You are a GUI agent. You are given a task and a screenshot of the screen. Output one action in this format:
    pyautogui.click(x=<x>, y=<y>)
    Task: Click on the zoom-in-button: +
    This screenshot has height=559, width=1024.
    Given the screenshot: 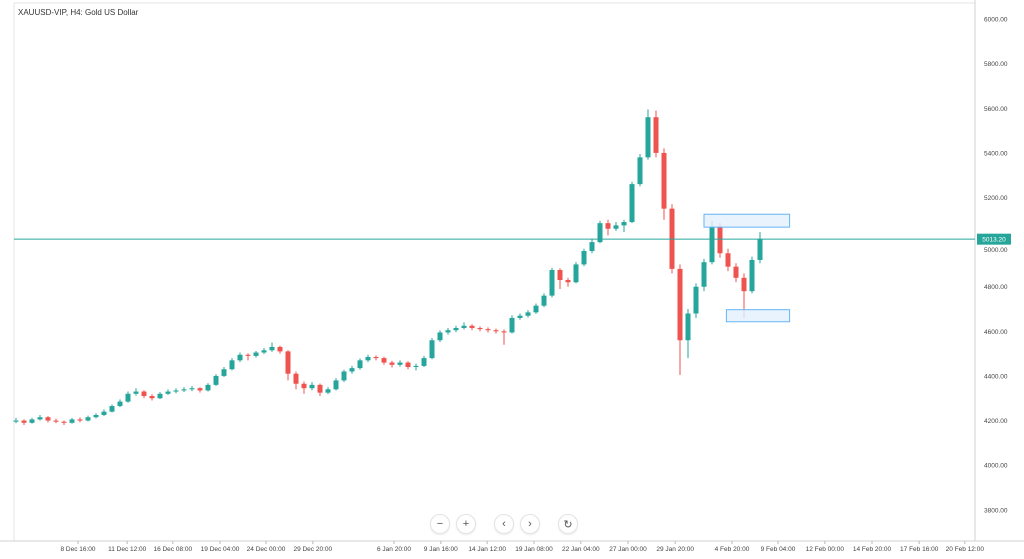 What is the action you would take?
    pyautogui.click(x=466, y=524)
    